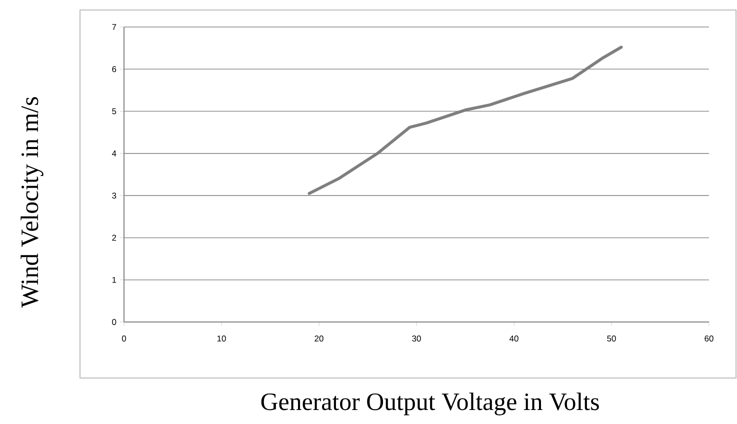 This screenshot has width=737, height=424. What do you see at coordinates (124, 339) in the screenshot?
I see `x-tick-label: 0` at bounding box center [124, 339].